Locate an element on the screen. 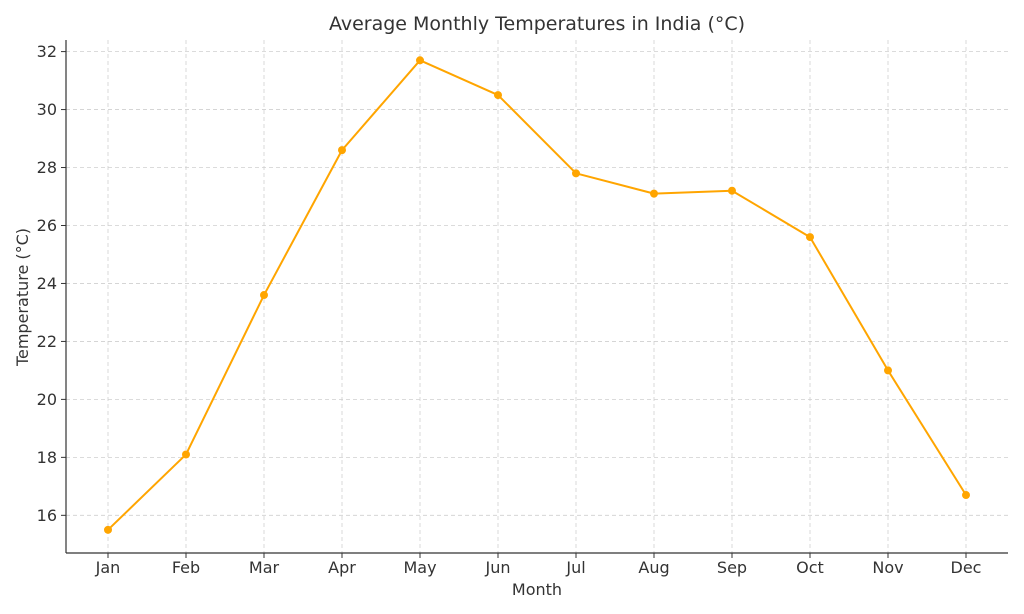  y-tick-label: 22 is located at coordinates (47, 341).